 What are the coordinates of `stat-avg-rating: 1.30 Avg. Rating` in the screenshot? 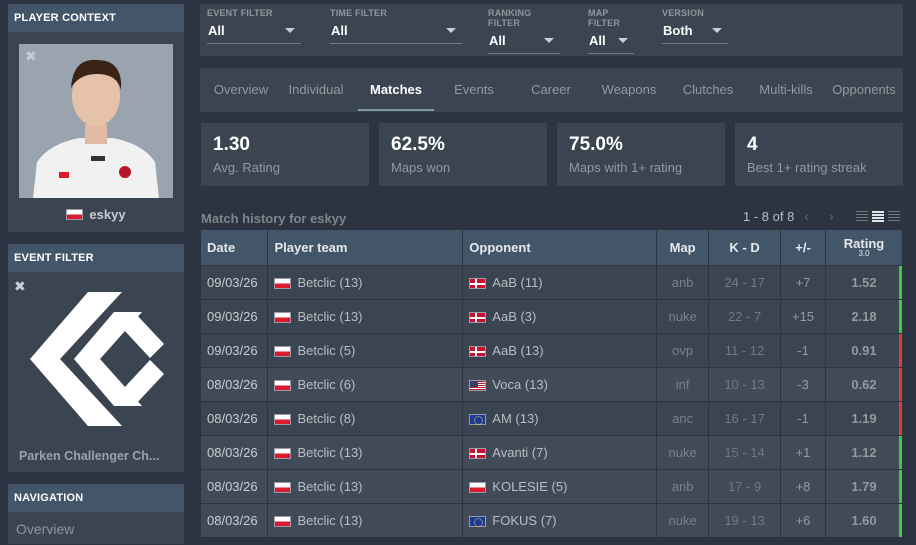 It's located at (285, 154).